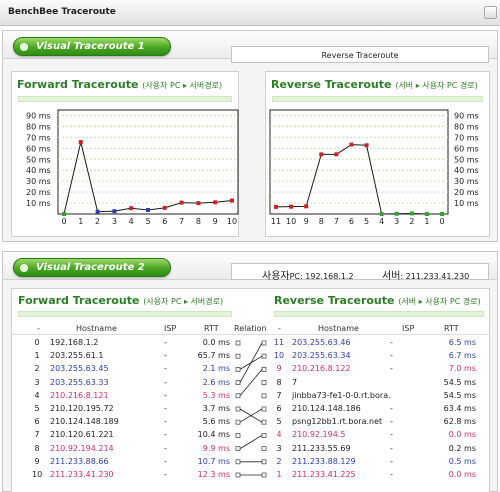 The image size is (500, 492). I want to click on y-tick-label: 30 ms, so click(466, 181).